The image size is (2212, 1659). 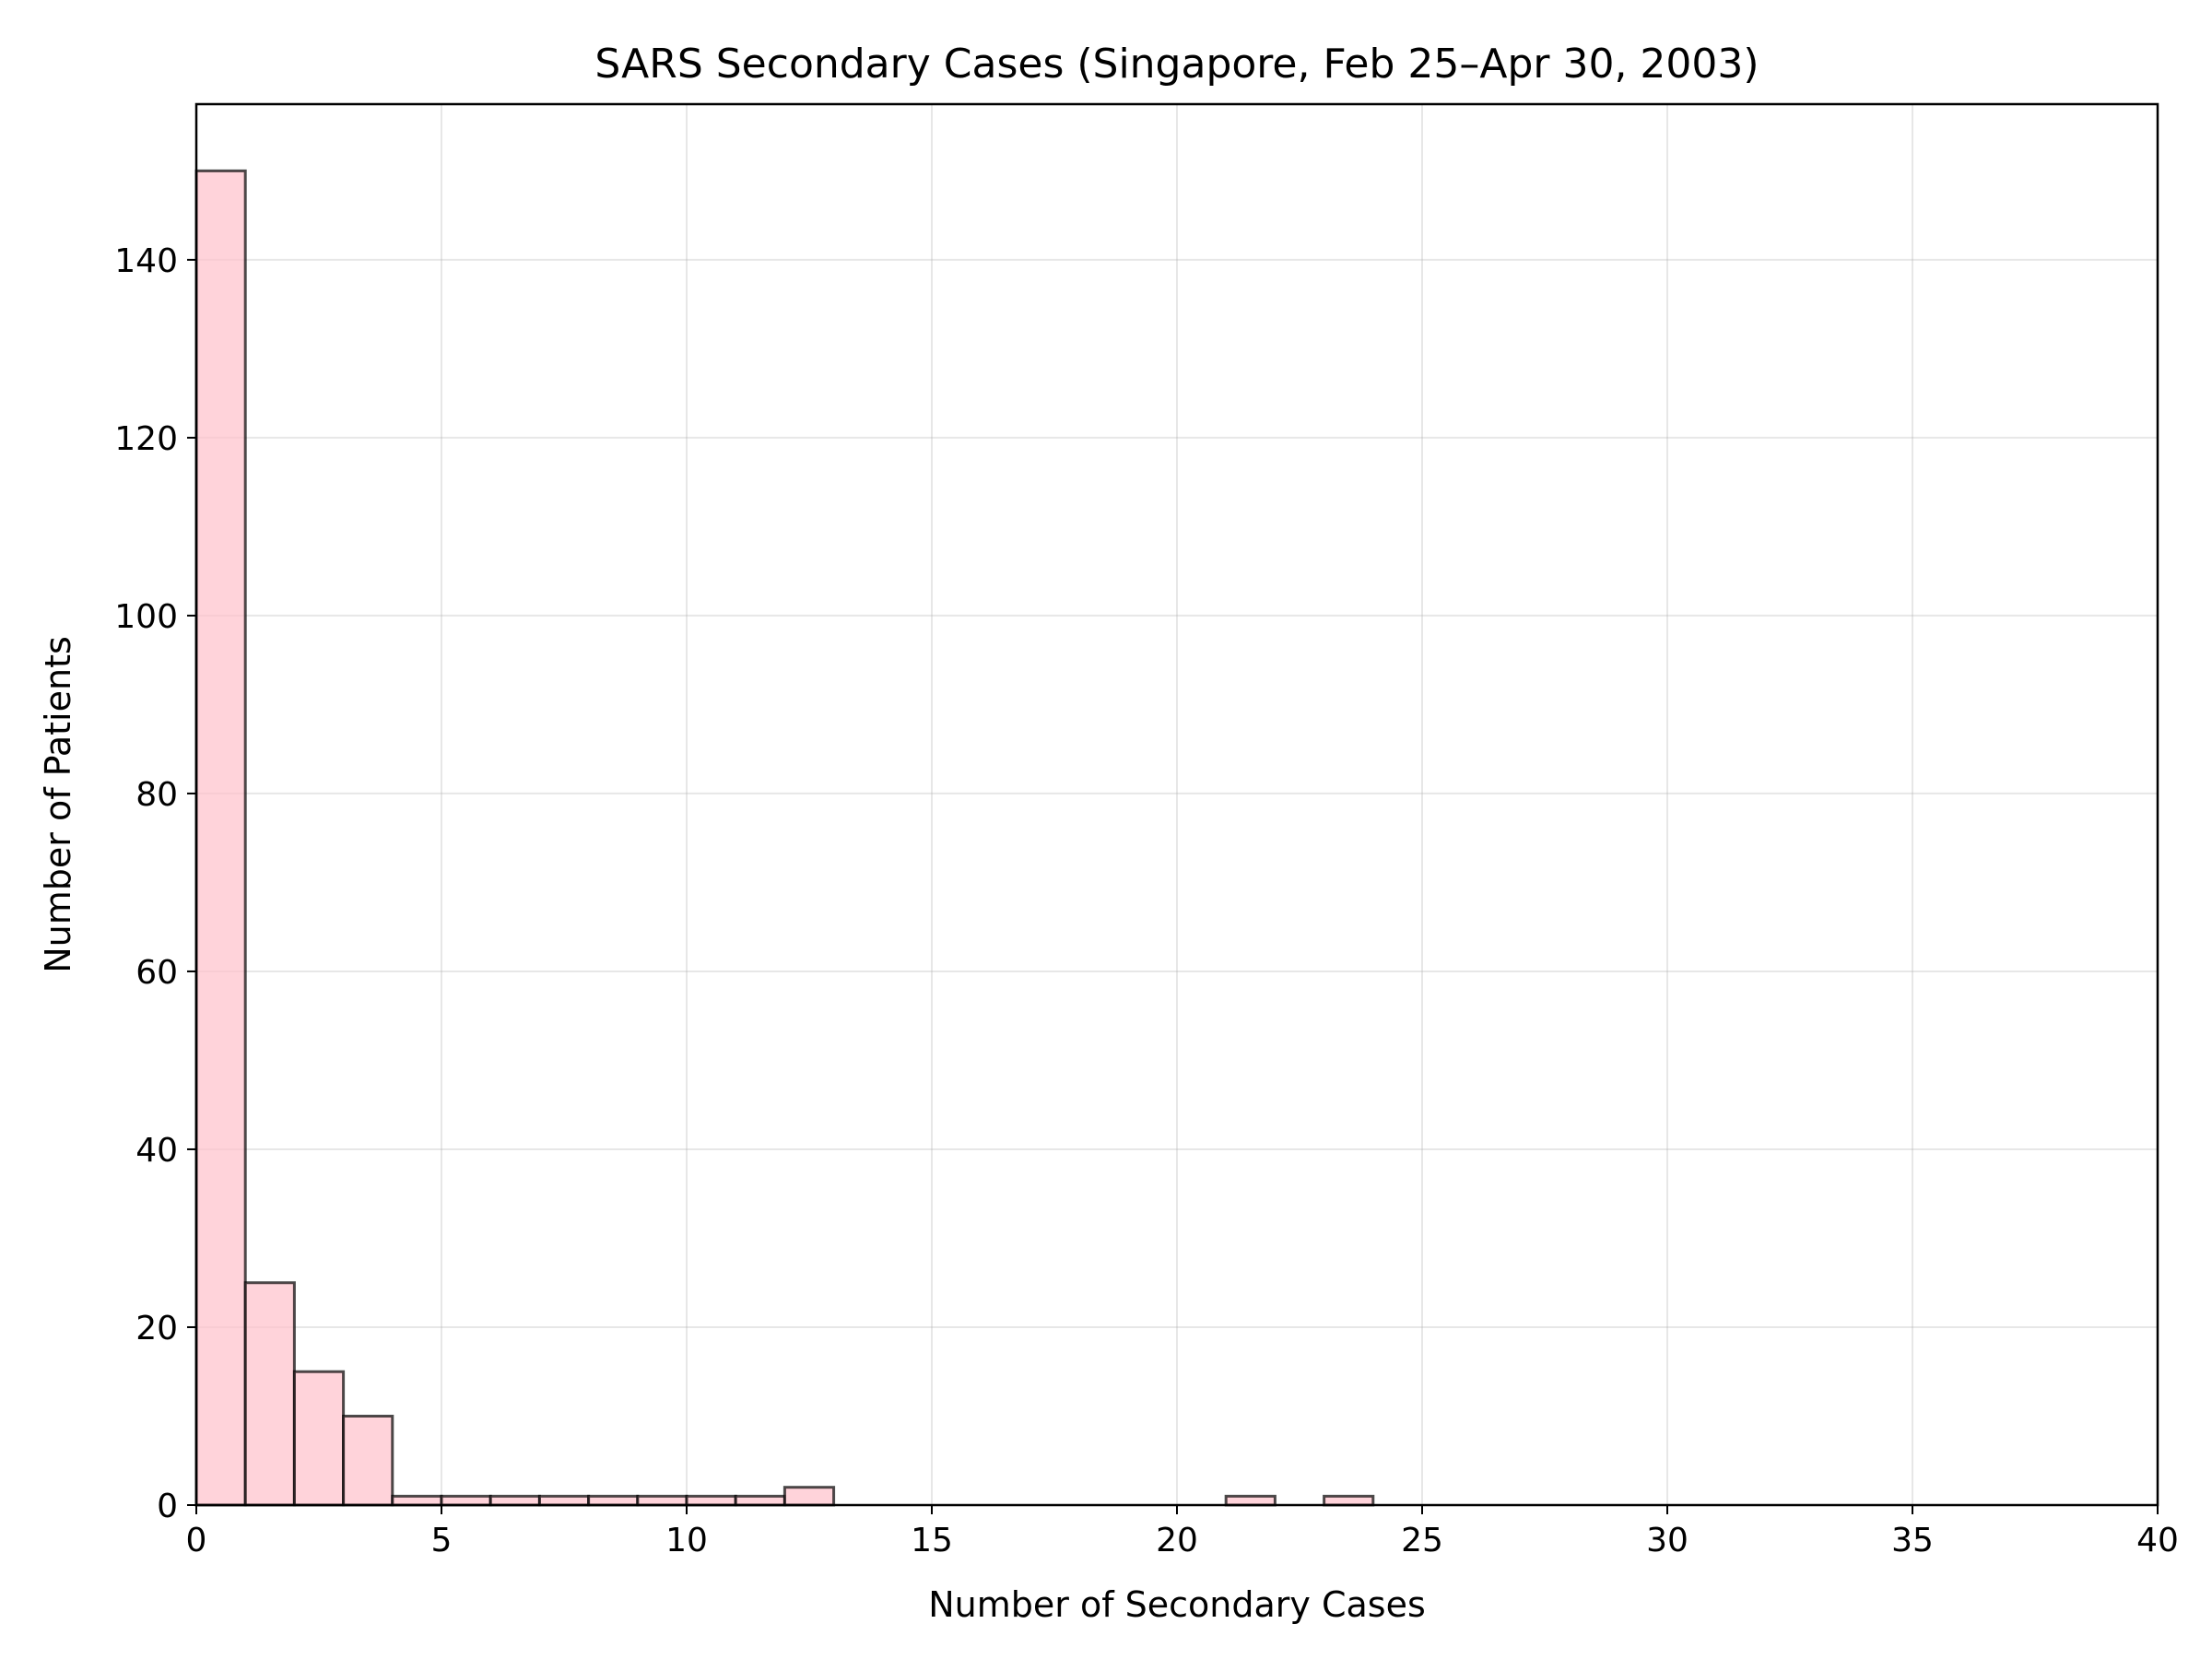 What do you see at coordinates (686, 1540) in the screenshot?
I see `x-tick-label: 10` at bounding box center [686, 1540].